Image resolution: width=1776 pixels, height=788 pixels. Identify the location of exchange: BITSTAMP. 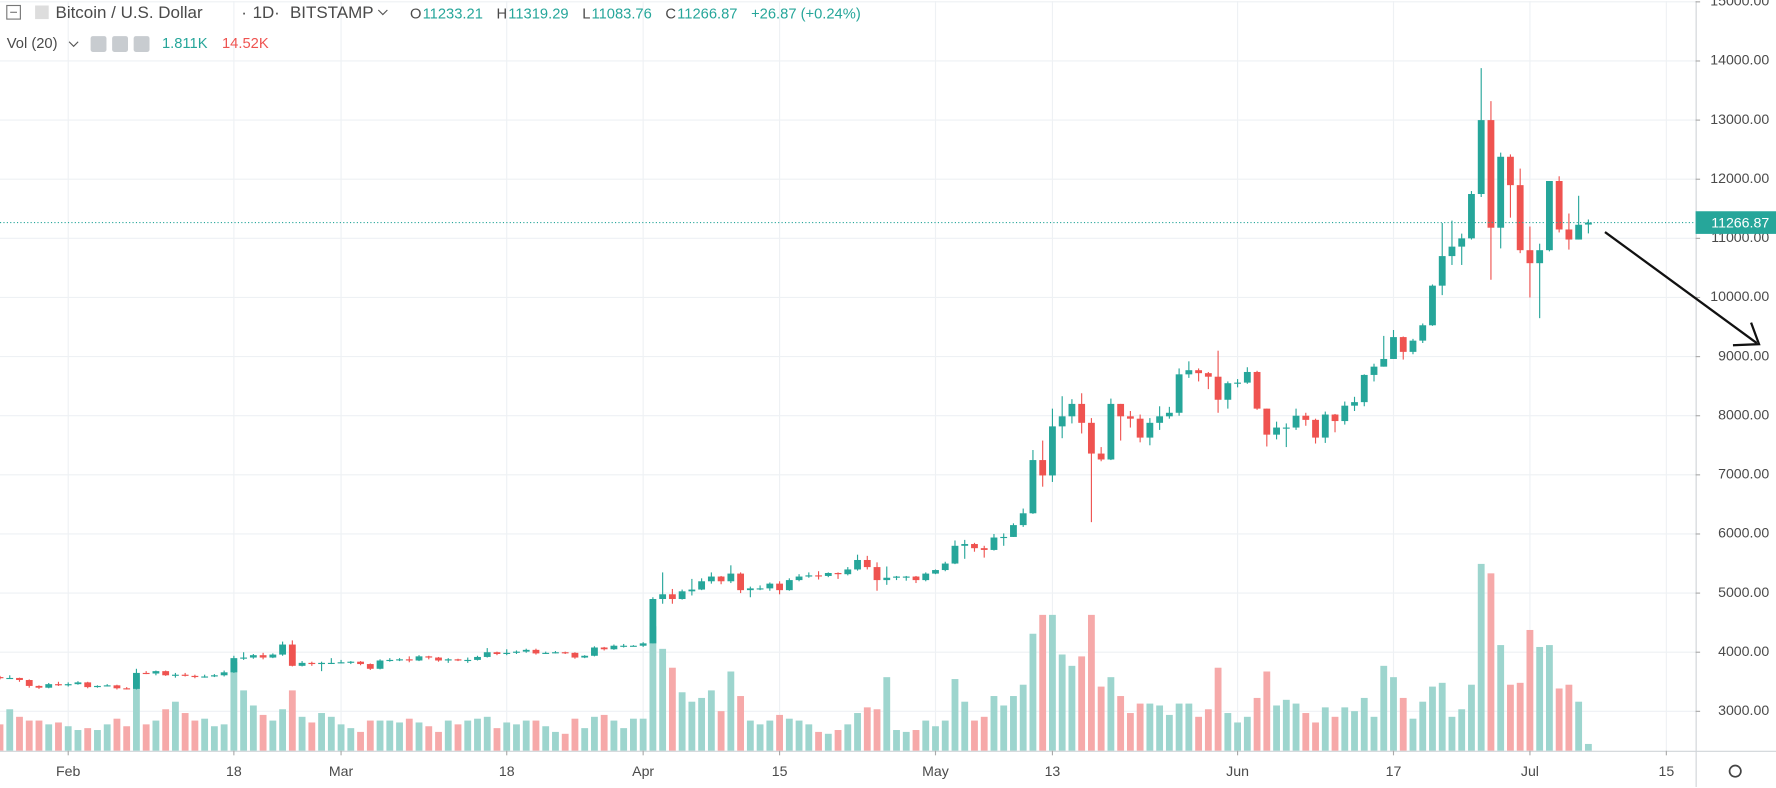
(332, 12).